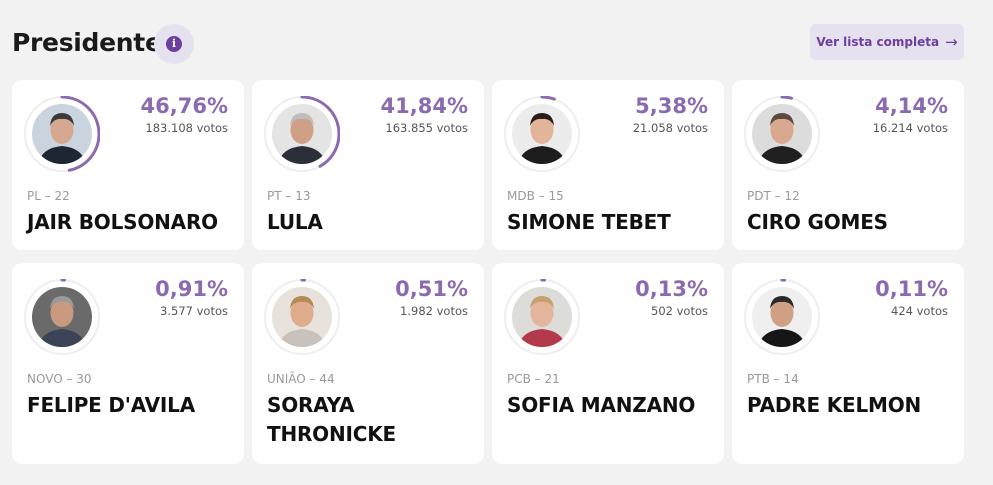 Image resolution: width=993 pixels, height=485 pixels. Describe the element at coordinates (289, 196) in the screenshot. I see `party-number: PT – 13` at that location.